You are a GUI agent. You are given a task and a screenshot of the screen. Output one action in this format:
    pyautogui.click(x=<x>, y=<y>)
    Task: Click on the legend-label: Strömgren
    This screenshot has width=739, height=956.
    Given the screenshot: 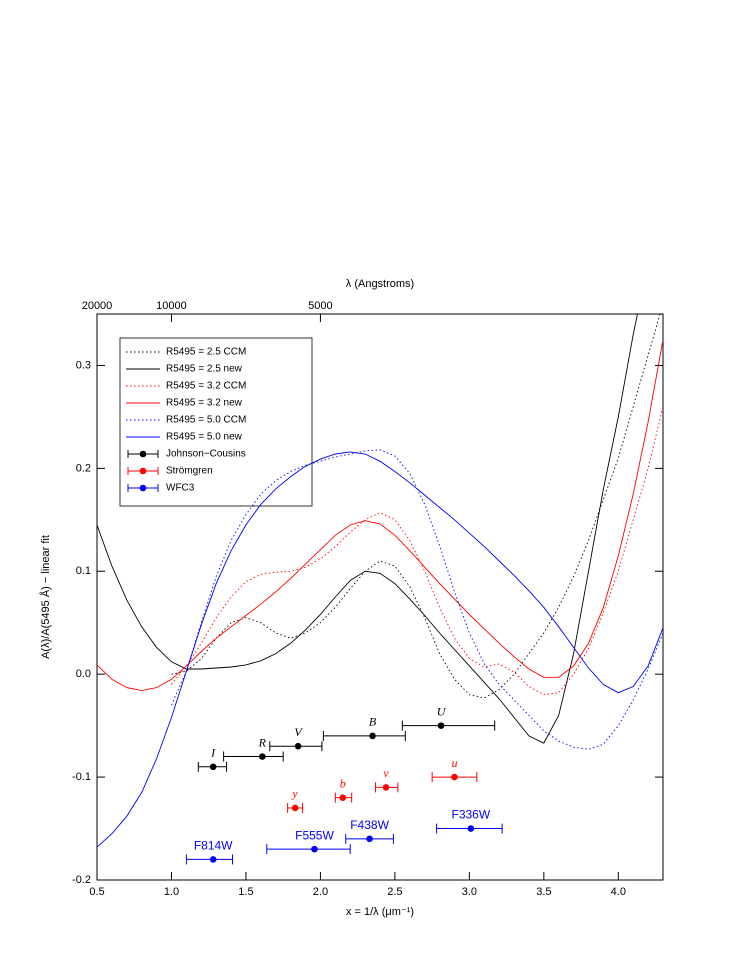 What is the action you would take?
    pyautogui.click(x=189, y=471)
    